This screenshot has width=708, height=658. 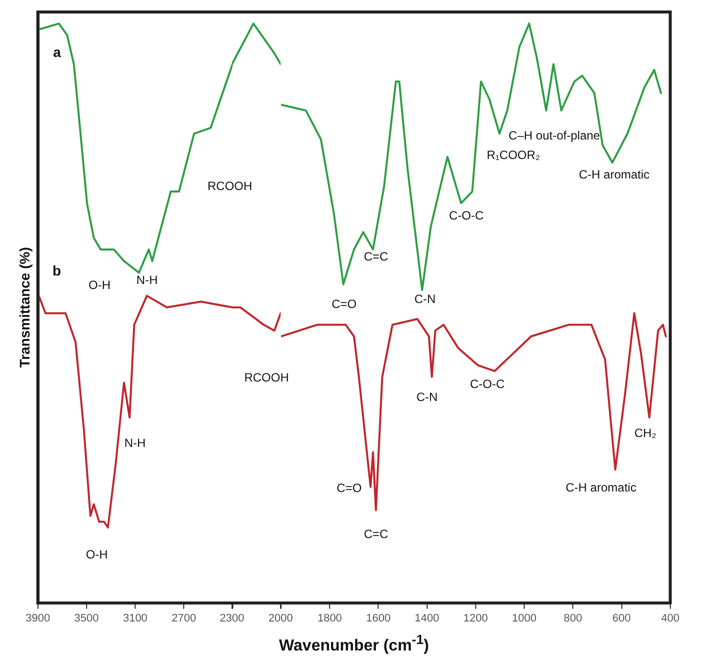 I want to click on x-tick-label: 2700, so click(x=184, y=618).